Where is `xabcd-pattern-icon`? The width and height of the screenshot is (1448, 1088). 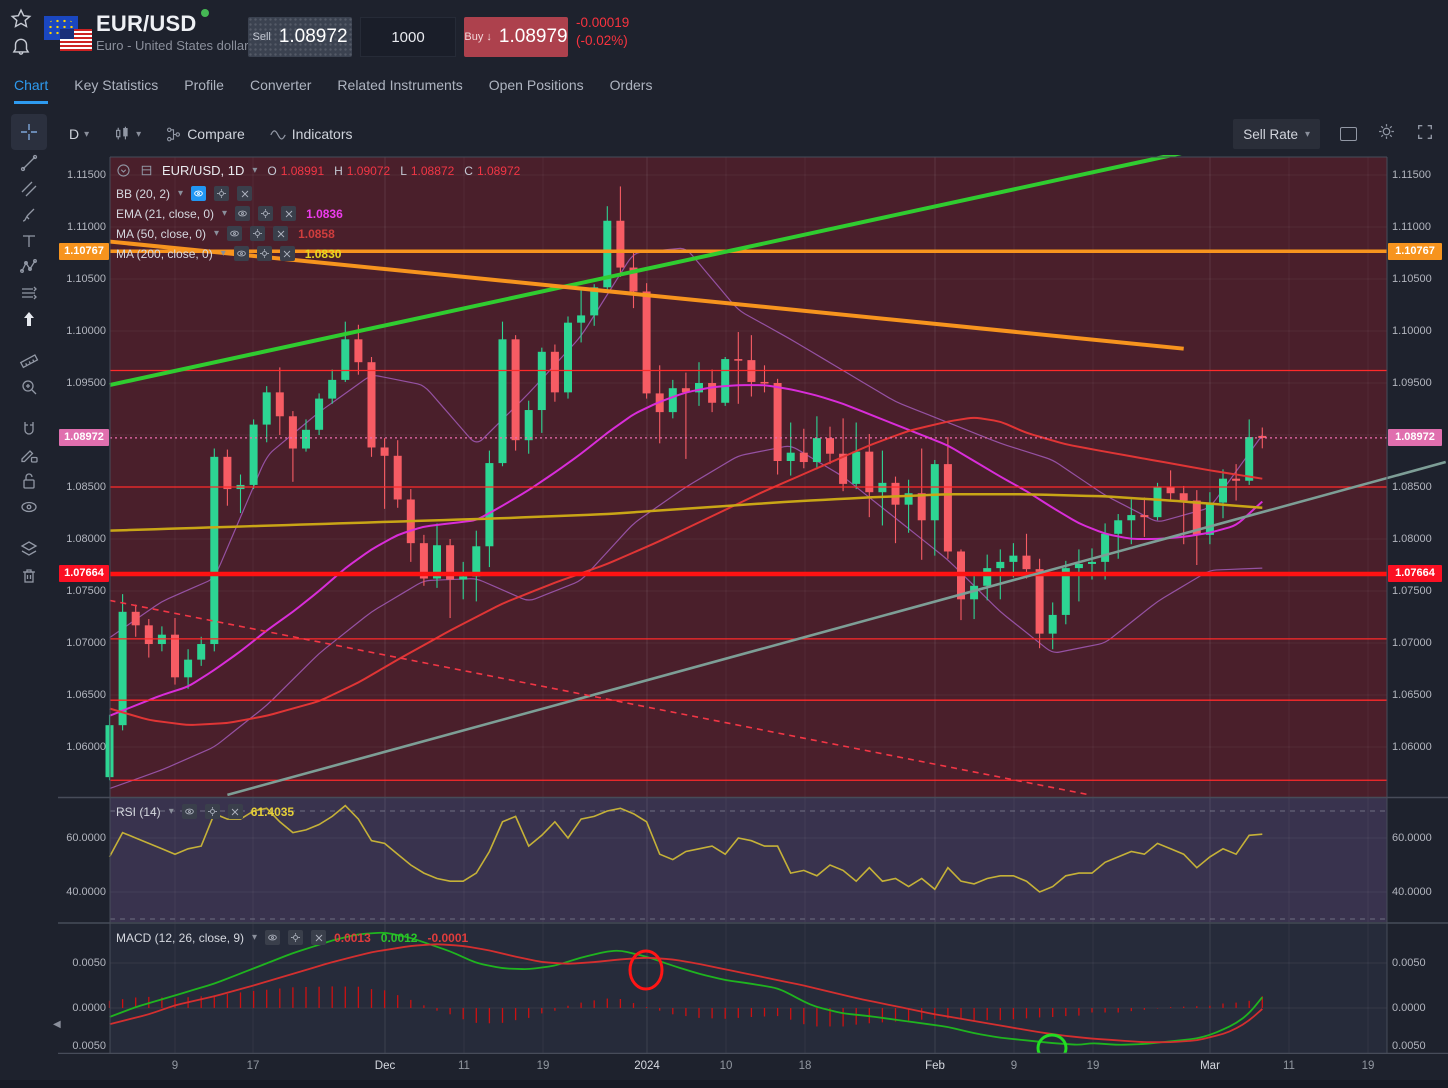
xabcd-pattern-icon is located at coordinates (29, 267).